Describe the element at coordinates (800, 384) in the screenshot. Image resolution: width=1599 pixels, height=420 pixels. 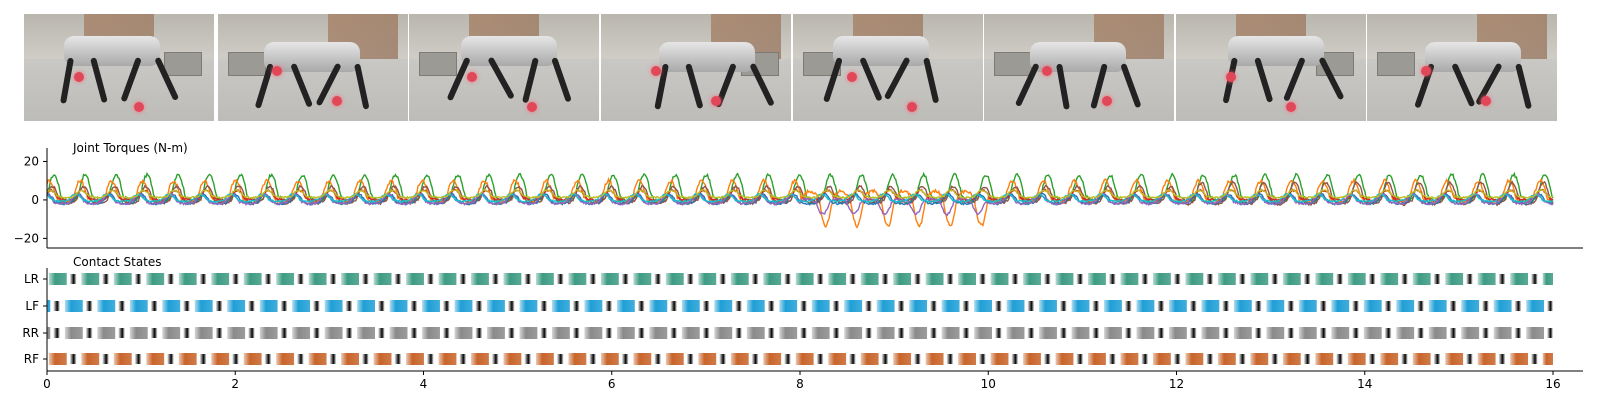
I see `contact-xtick-label: 8` at that location.